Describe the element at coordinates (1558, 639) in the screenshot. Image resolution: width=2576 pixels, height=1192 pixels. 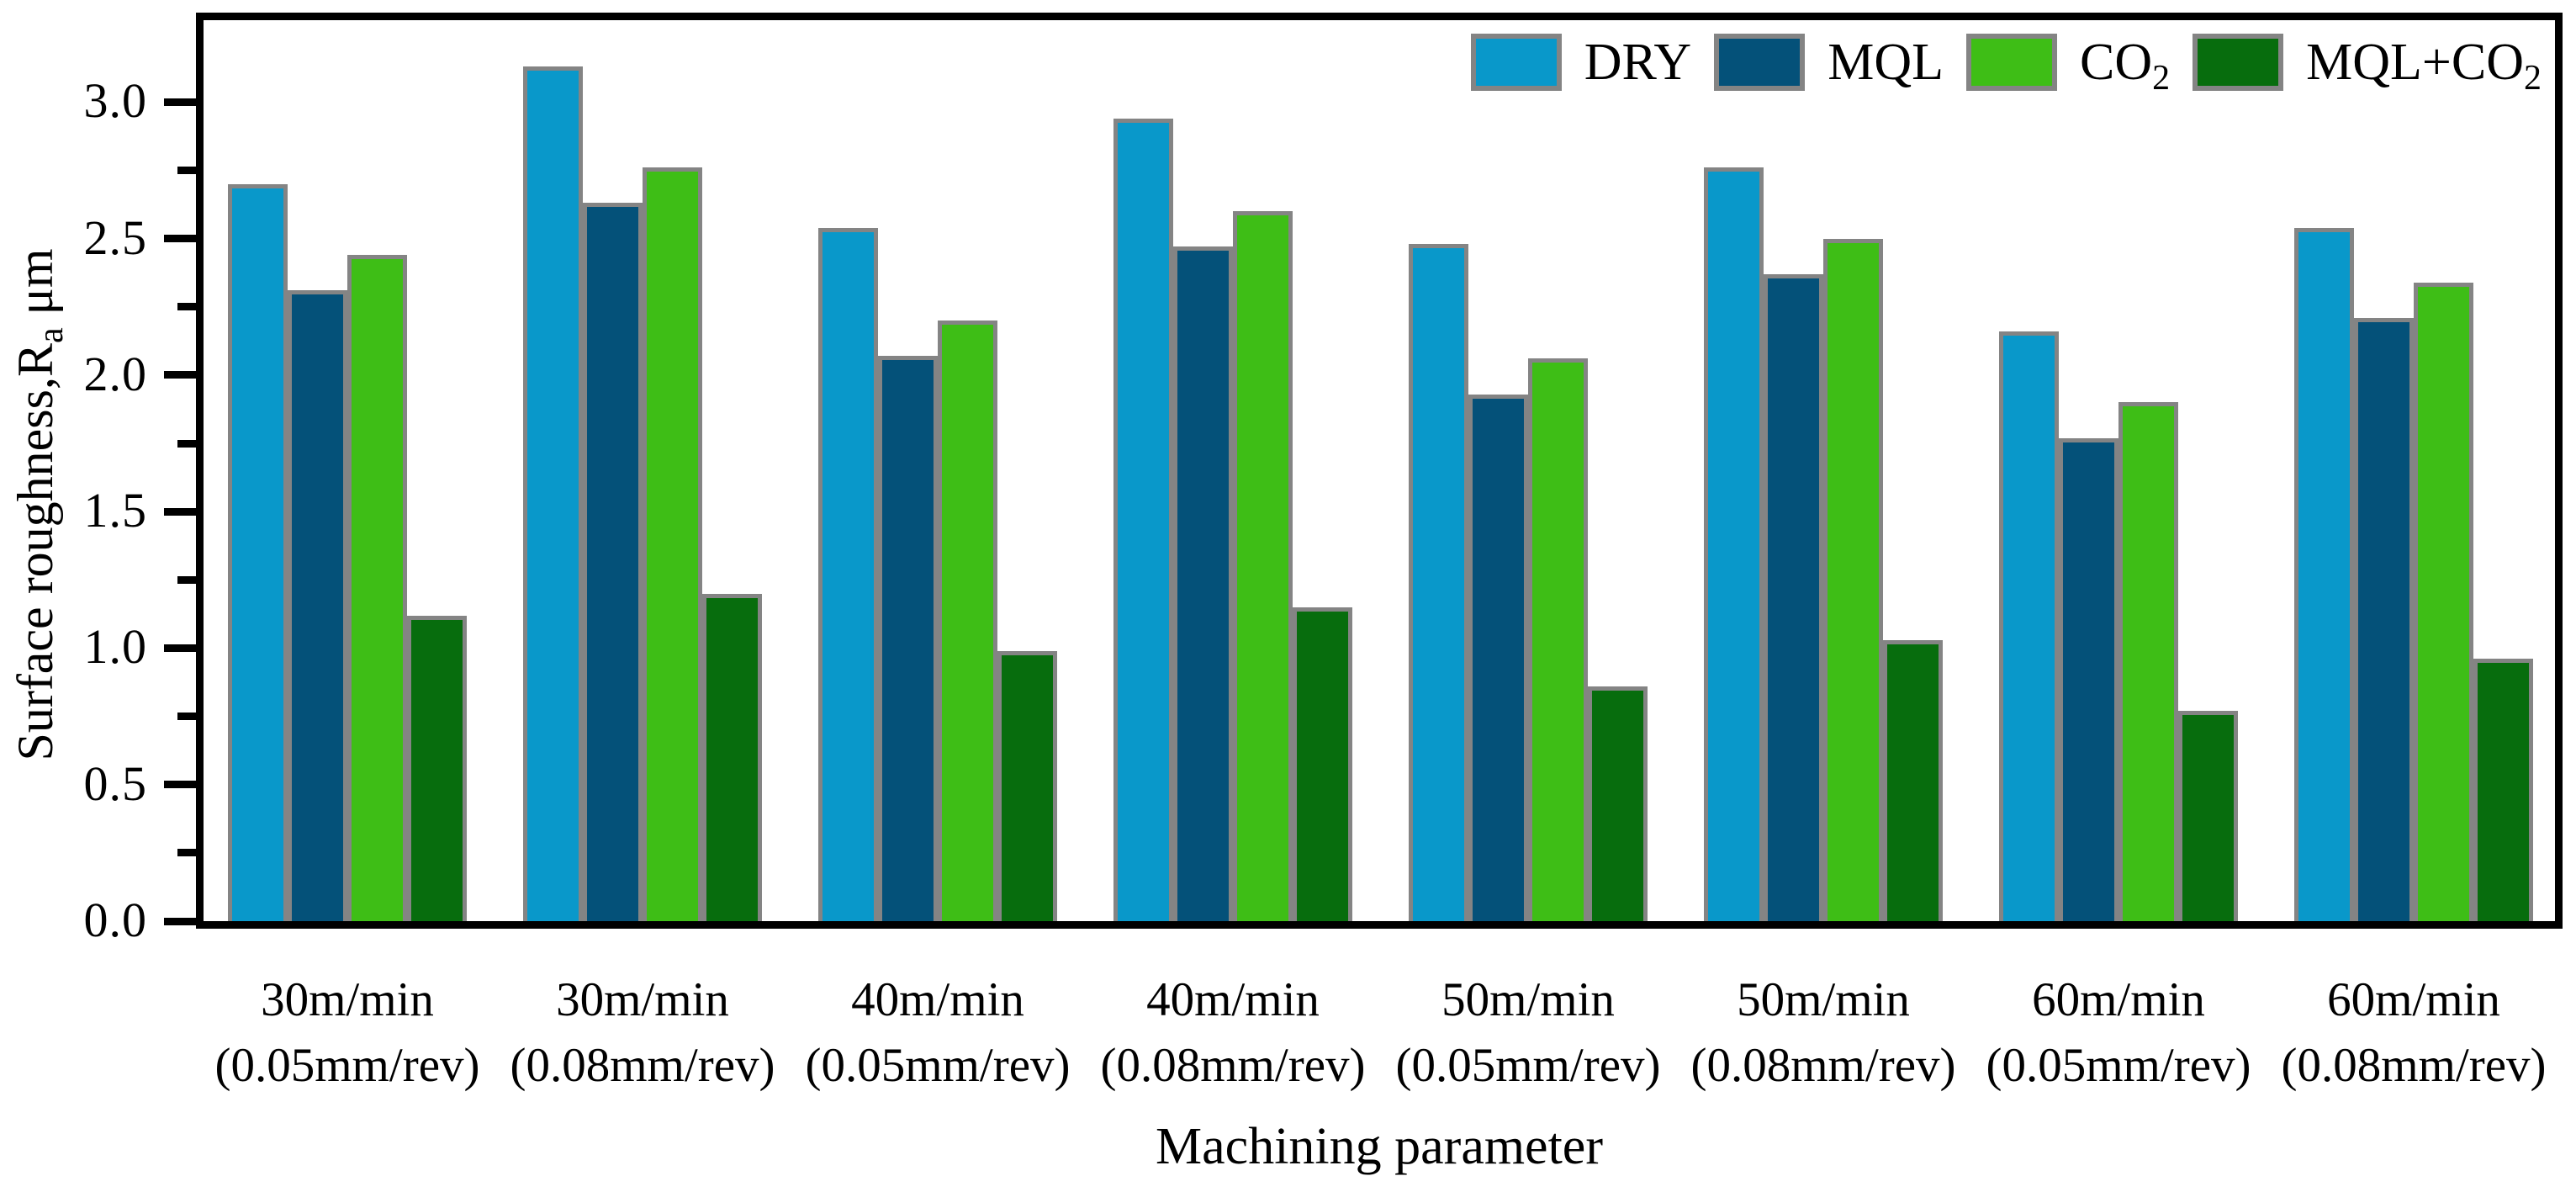
I see `bar-co2-group5` at that location.